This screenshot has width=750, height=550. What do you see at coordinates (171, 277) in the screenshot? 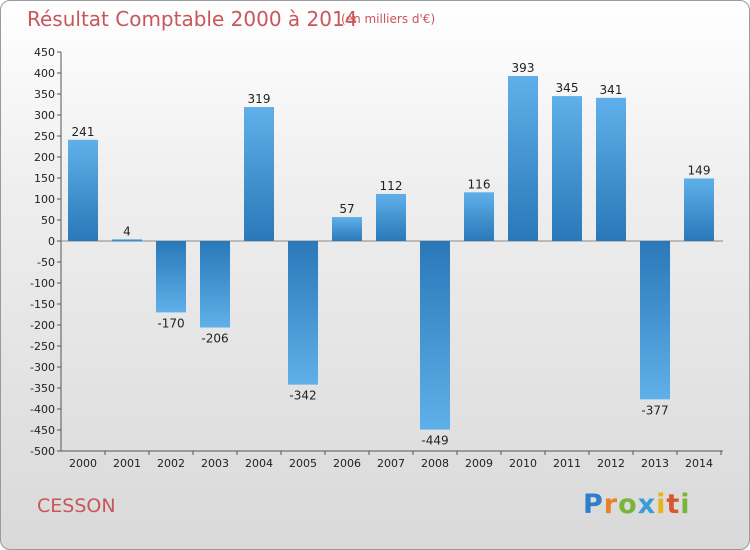
I see `bar-2002` at bounding box center [171, 277].